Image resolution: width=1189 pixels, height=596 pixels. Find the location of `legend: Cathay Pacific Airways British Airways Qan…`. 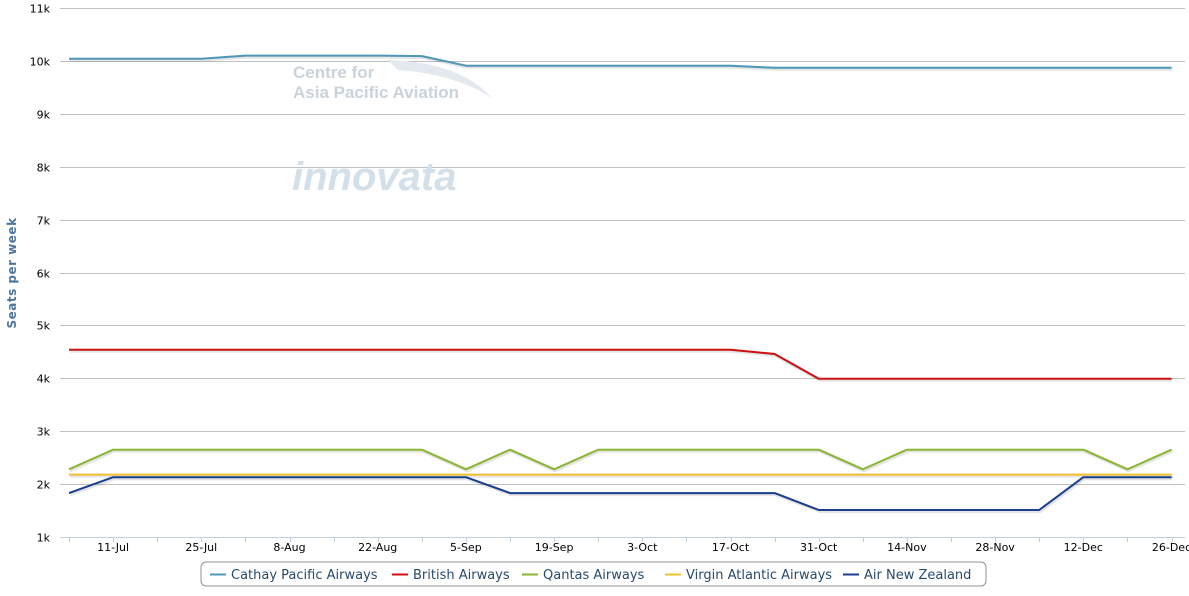

legend: Cathay Pacific Airways British Airways Qan… is located at coordinates (593, 574).